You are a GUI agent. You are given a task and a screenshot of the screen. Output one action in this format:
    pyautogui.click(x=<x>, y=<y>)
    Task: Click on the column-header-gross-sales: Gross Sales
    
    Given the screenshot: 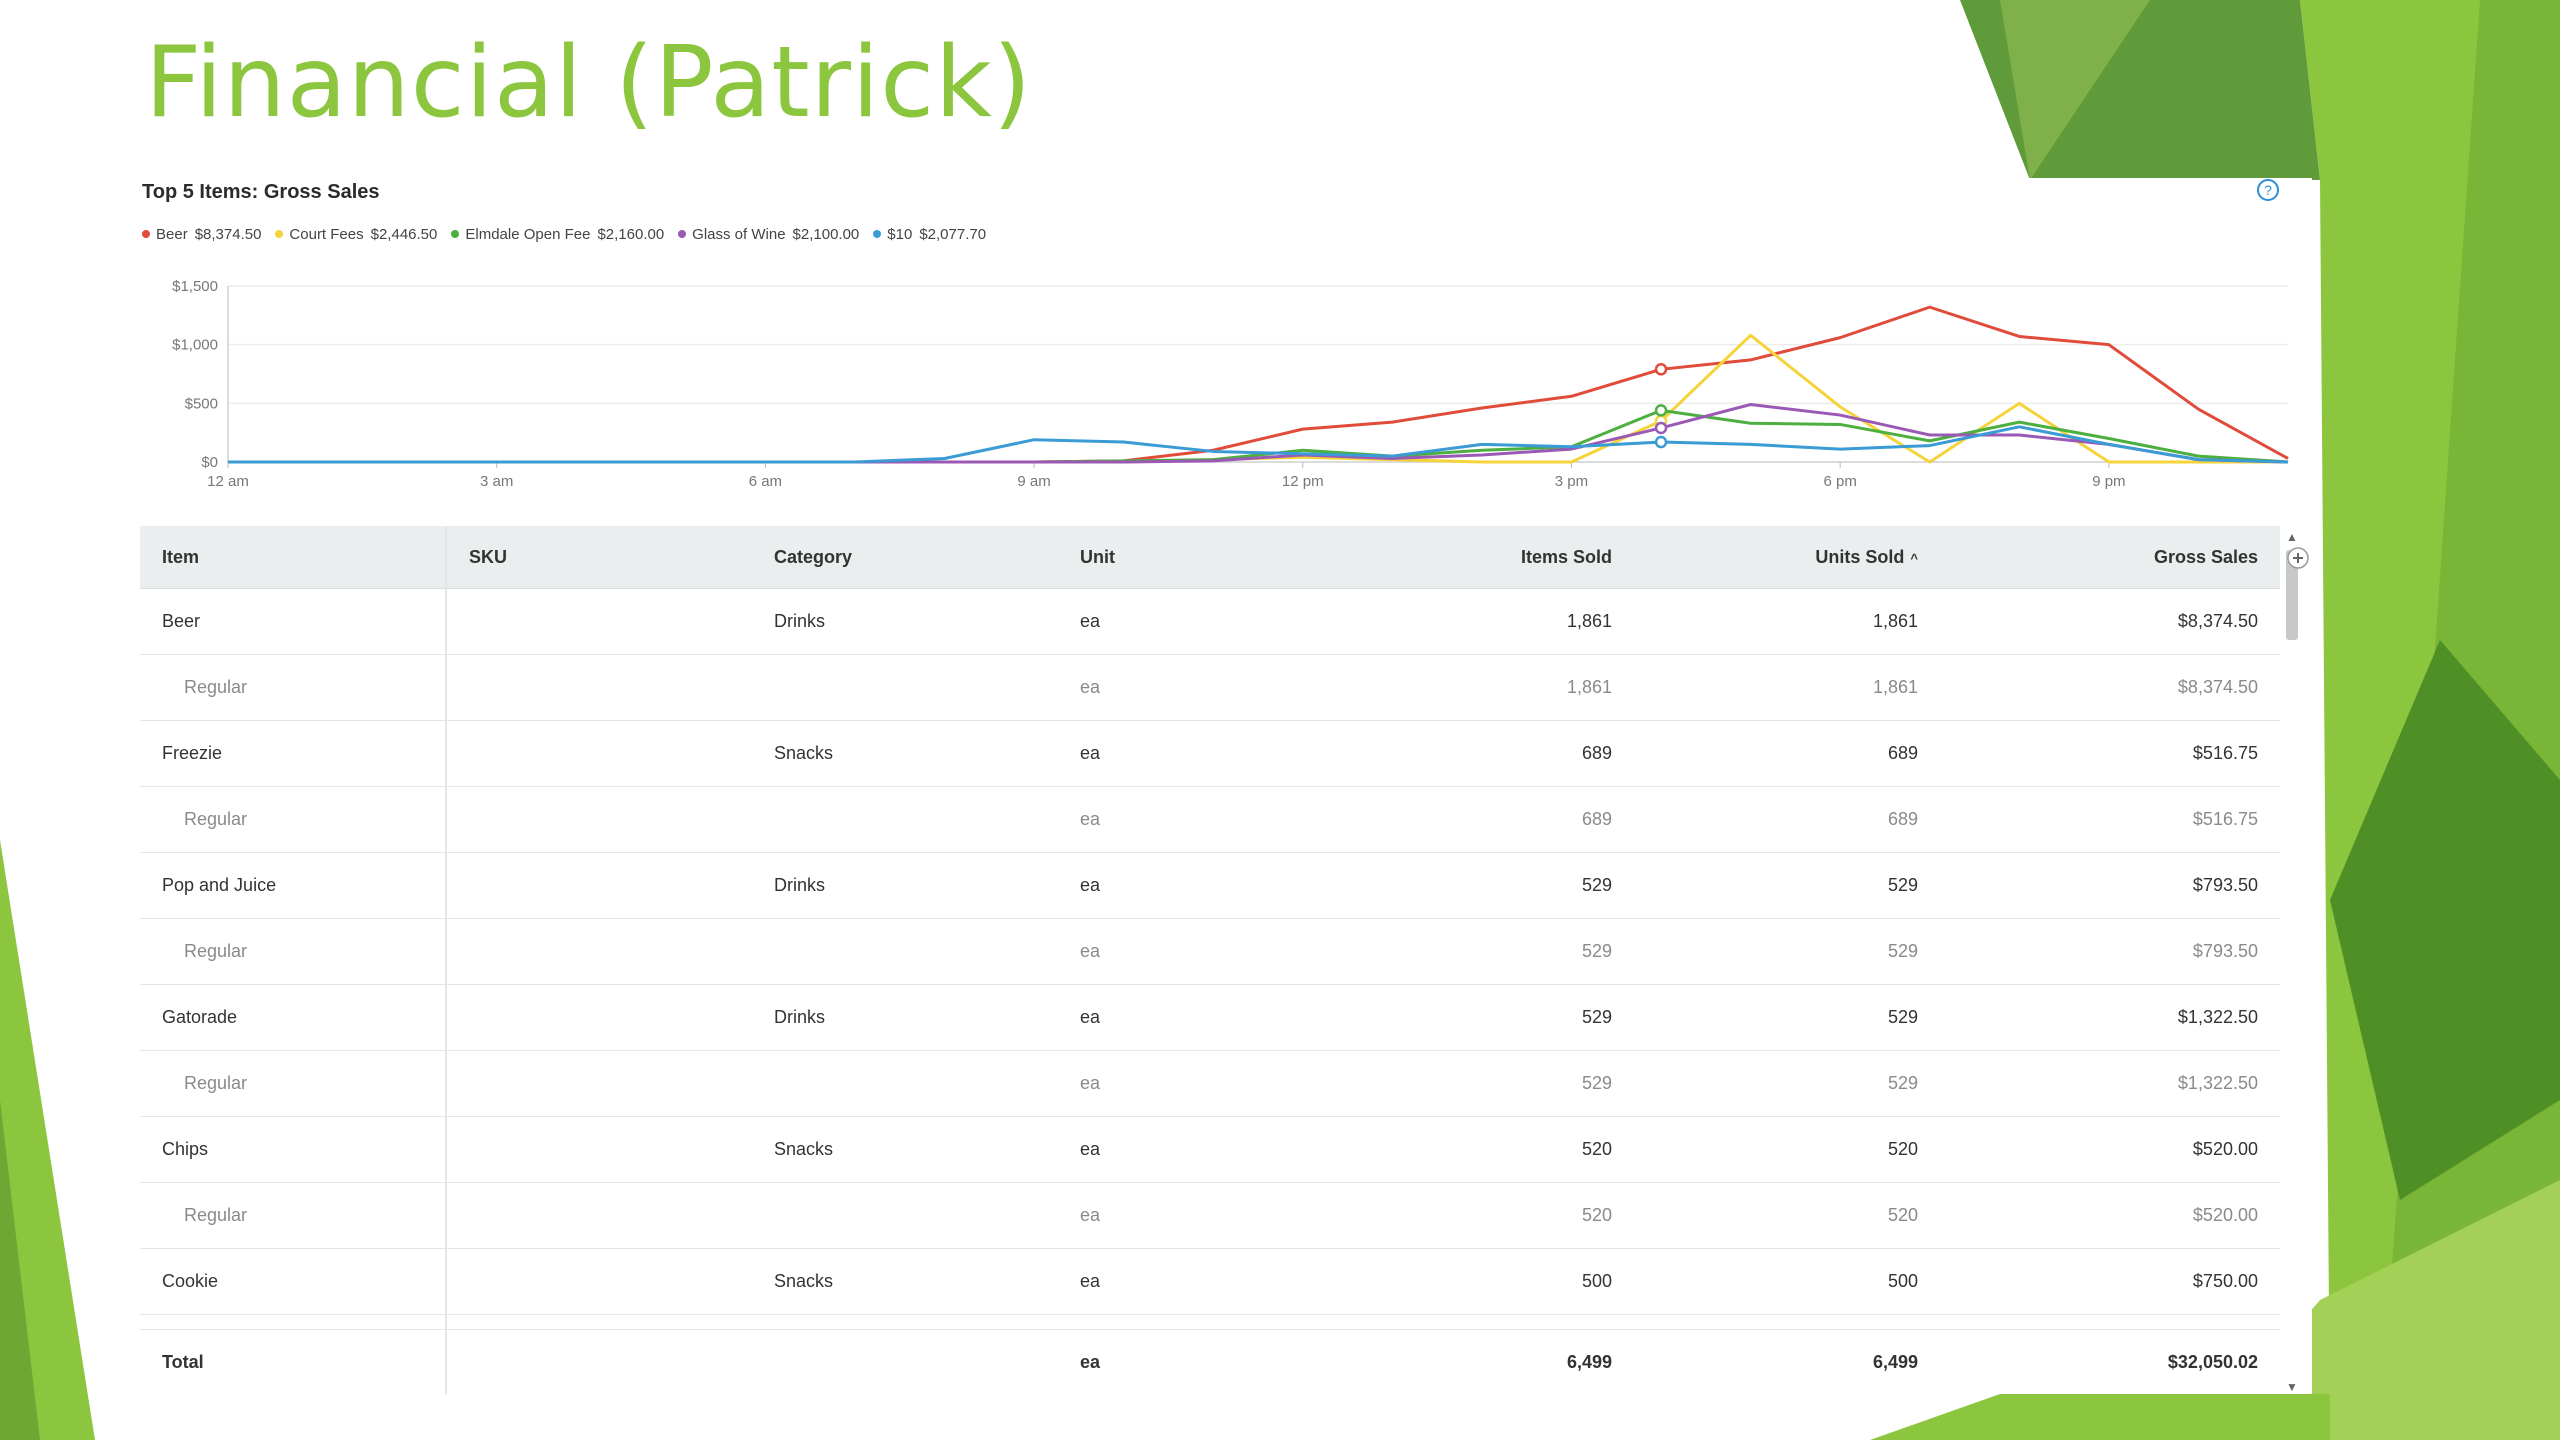 What is the action you would take?
    pyautogui.click(x=2110, y=557)
    